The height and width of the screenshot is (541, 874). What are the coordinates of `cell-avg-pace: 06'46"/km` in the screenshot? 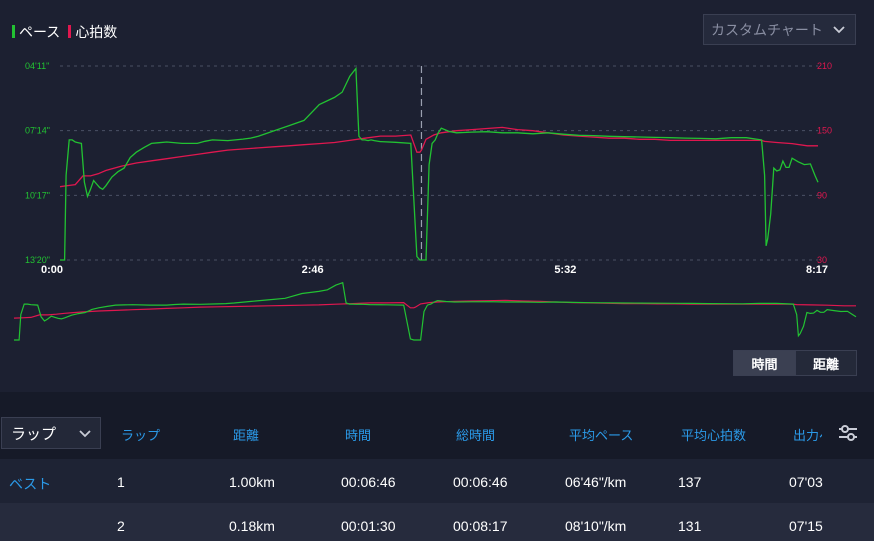 It's located at (596, 482).